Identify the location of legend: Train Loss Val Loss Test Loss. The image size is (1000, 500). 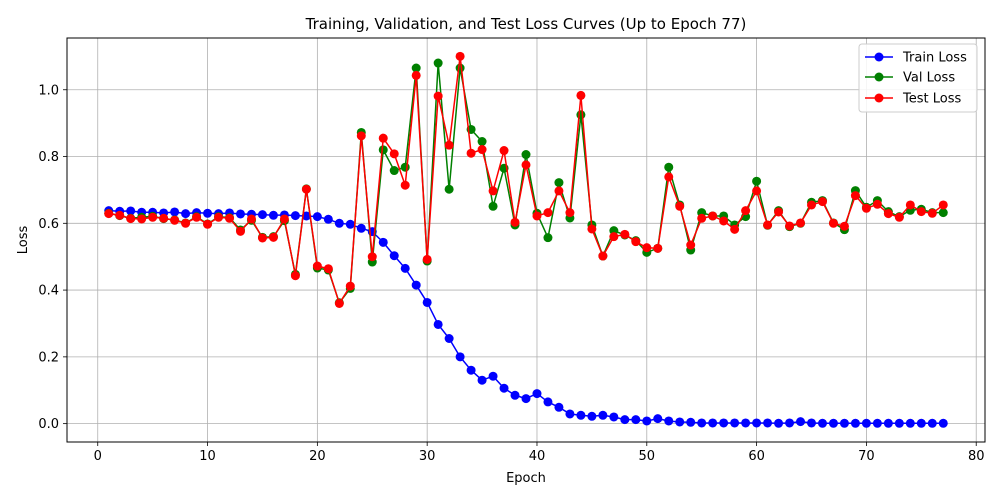
(918, 78).